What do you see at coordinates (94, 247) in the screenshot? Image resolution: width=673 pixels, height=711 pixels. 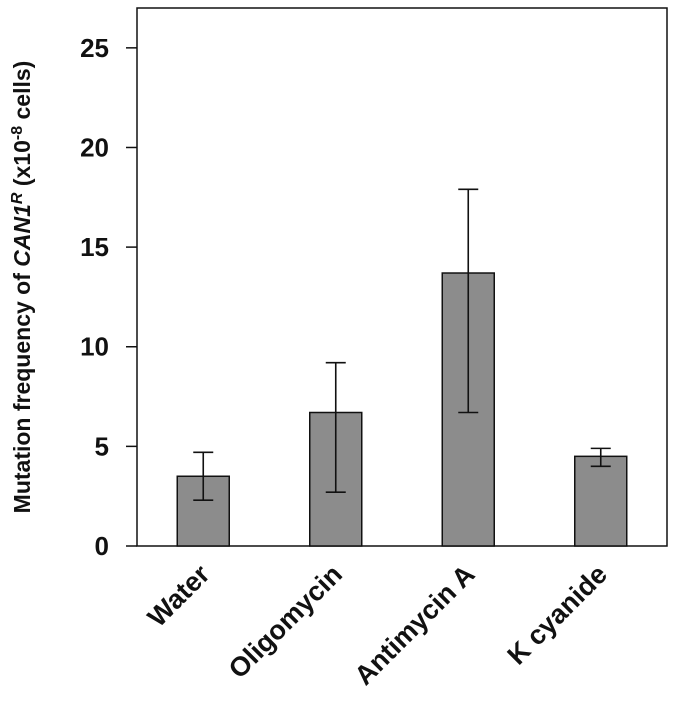 I see `y-tick-label: 15` at bounding box center [94, 247].